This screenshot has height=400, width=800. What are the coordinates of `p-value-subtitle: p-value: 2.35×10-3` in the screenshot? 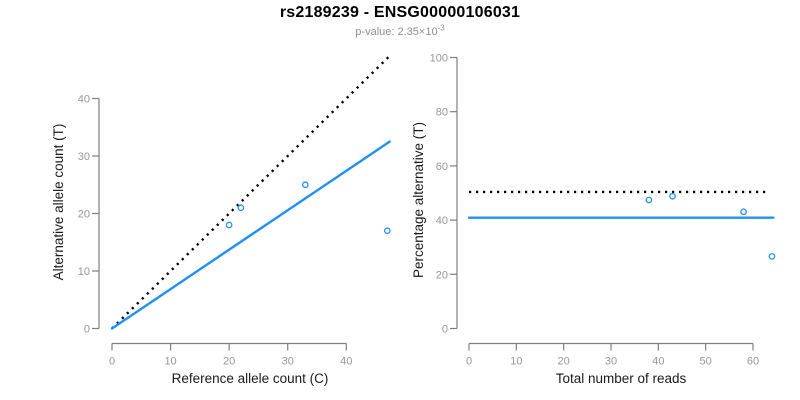 It's located at (400, 30).